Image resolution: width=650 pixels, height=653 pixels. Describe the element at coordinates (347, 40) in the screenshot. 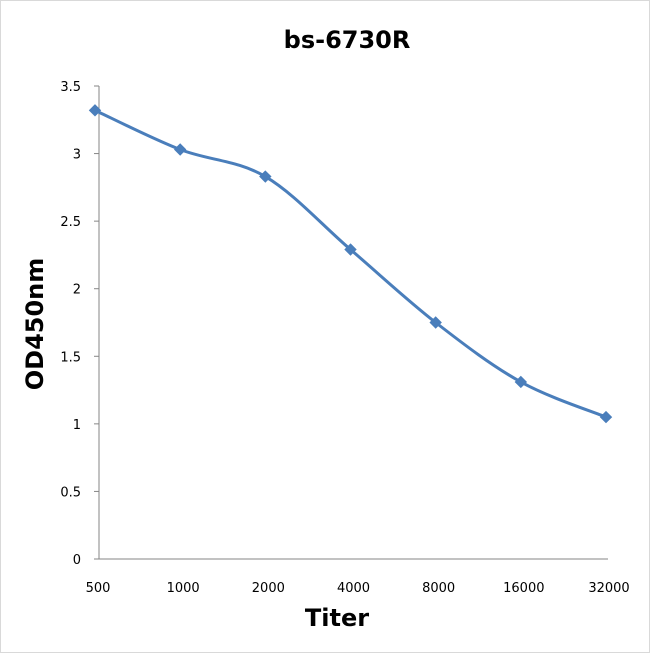

I see `chart-title: bs-6730R` at that location.